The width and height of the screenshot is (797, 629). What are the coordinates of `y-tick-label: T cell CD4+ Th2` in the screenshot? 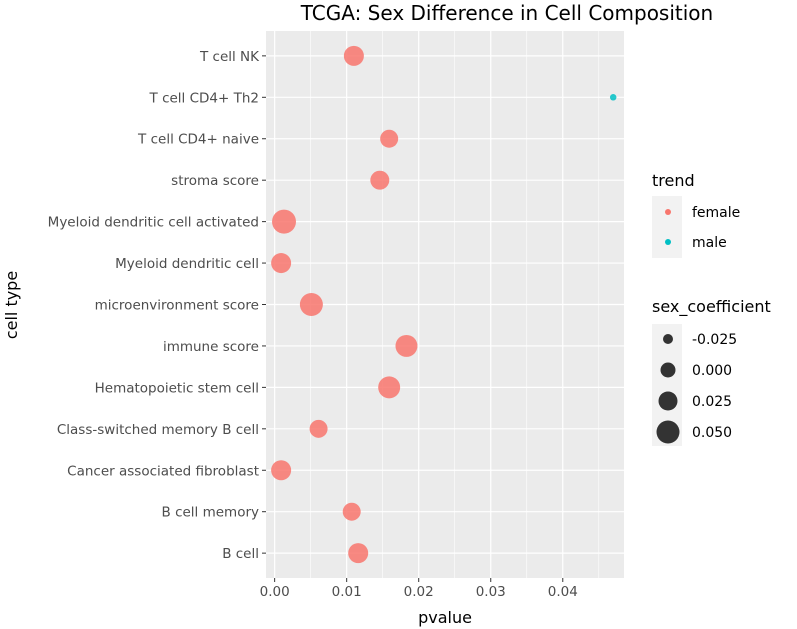 It's located at (204, 98).